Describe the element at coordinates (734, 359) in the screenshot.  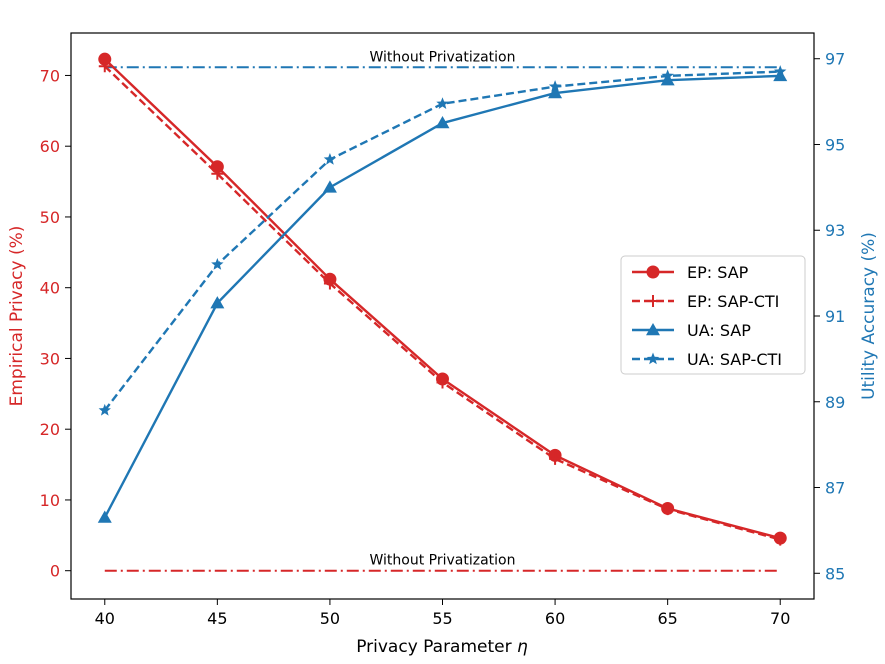
I see `legend-label: UA: SAP-CTI` at that location.